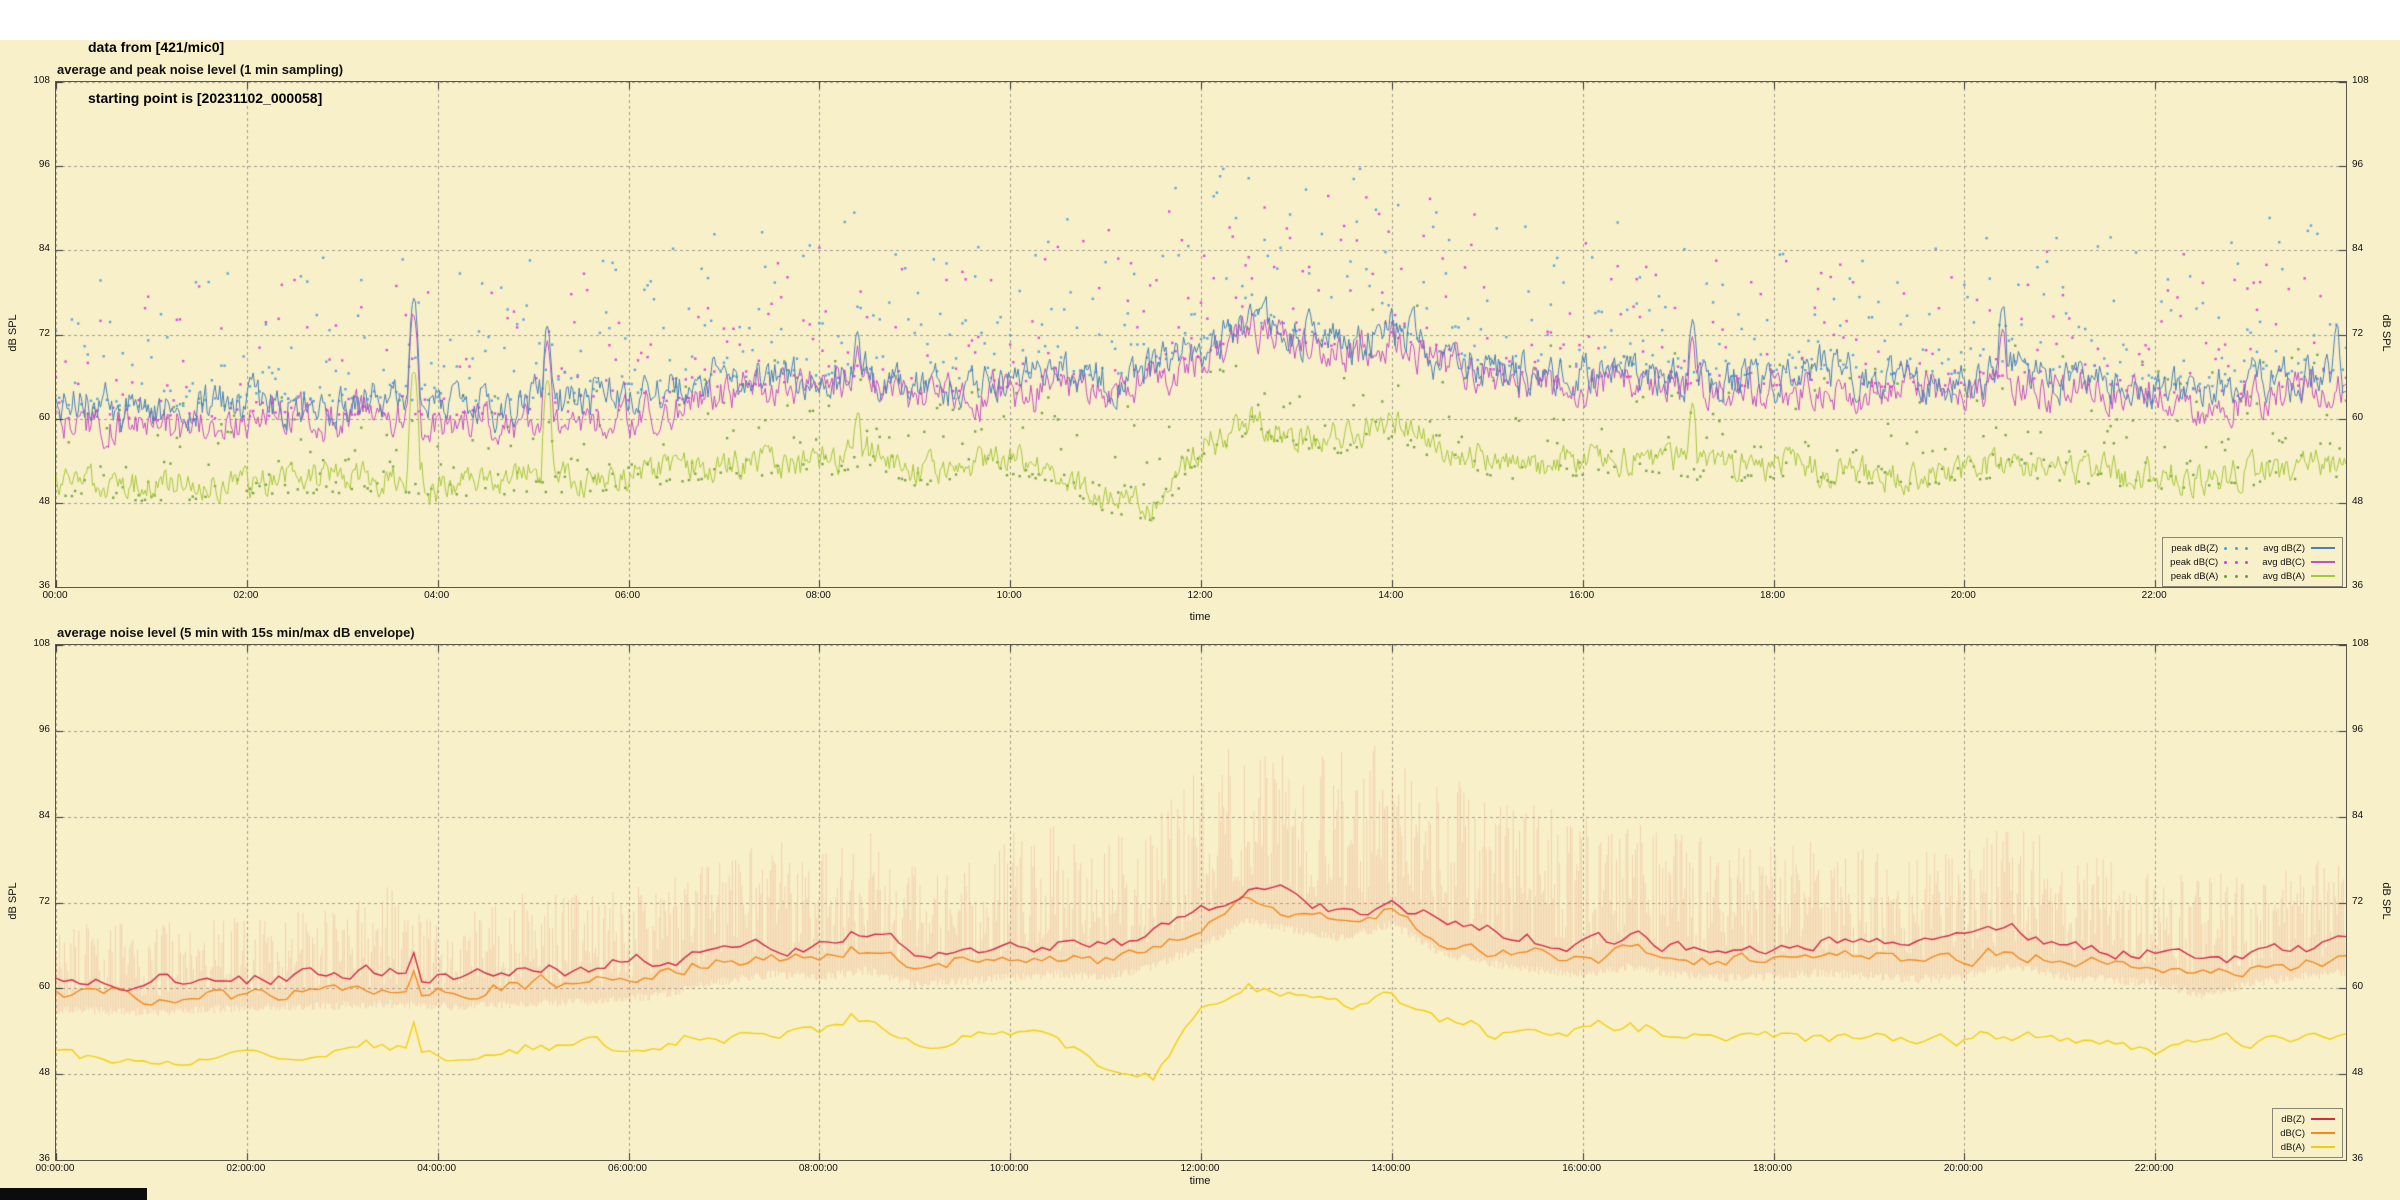 Image resolution: width=2400 pixels, height=1200 pixels. Describe the element at coordinates (1391, 1168) in the screenshot. I see `x-tick-label: 14:00:00` at that location.